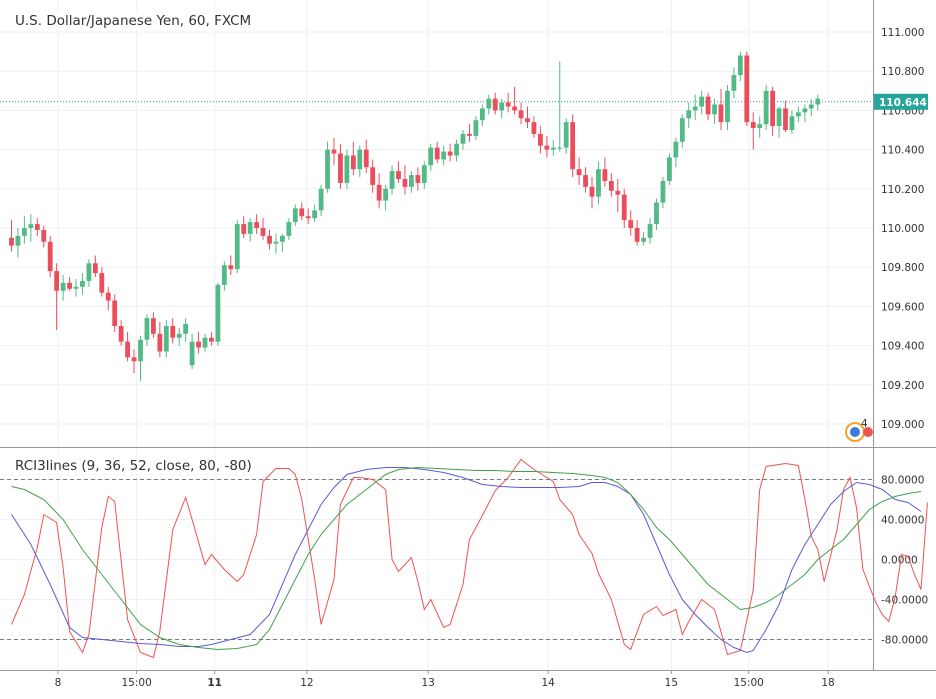 This screenshot has height=699, width=936. I want to click on chart-title: U.S. Dollar/Japanese Yen, 60, FXCM, so click(133, 21).